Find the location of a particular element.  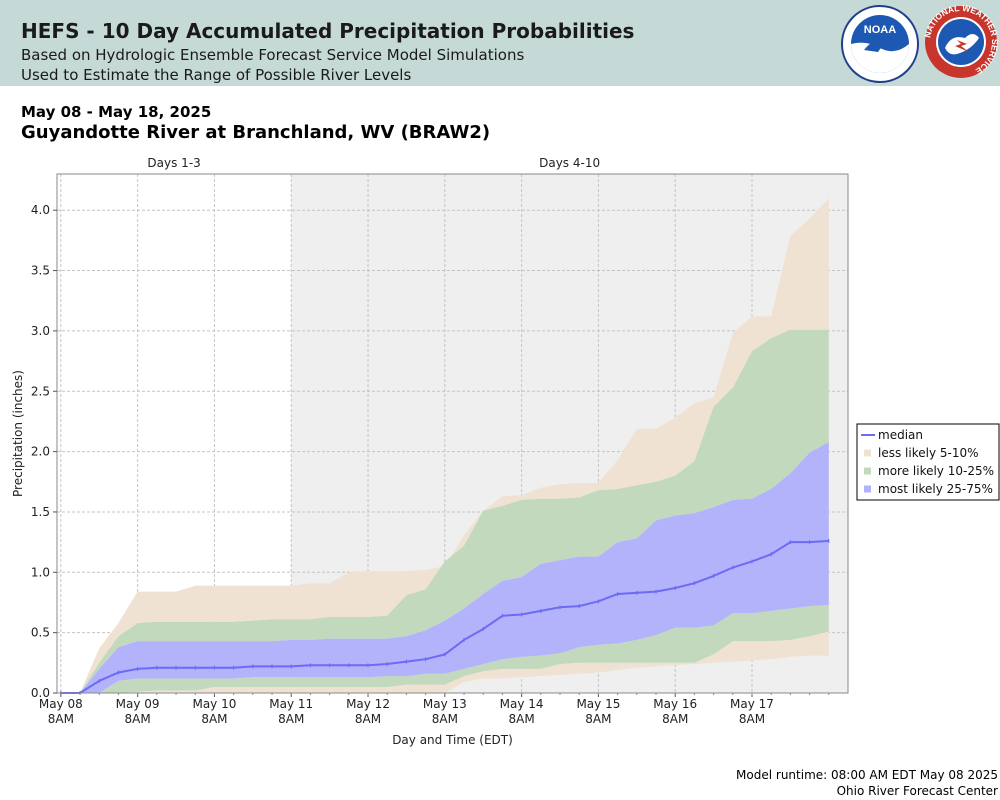

header-band is located at coordinates (500, 43).